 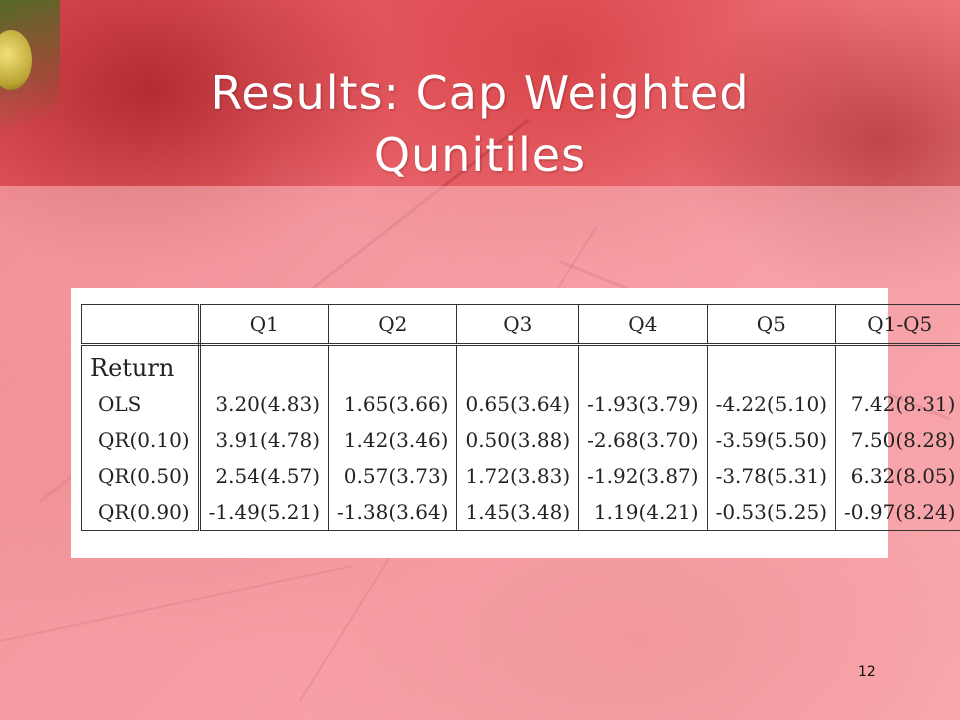 I want to click on table-cell: 7.50(8.28), so click(x=903, y=440).